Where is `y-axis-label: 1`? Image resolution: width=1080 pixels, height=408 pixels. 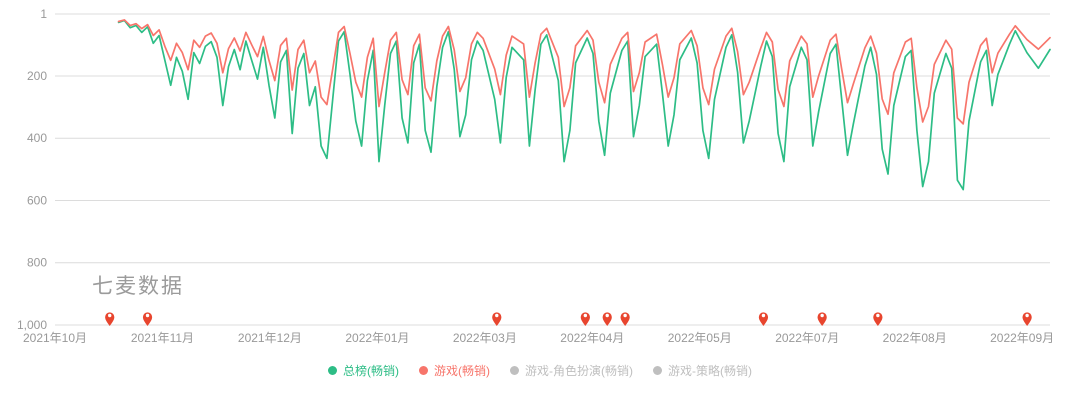
y-axis-label: 1 is located at coordinates (43, 14).